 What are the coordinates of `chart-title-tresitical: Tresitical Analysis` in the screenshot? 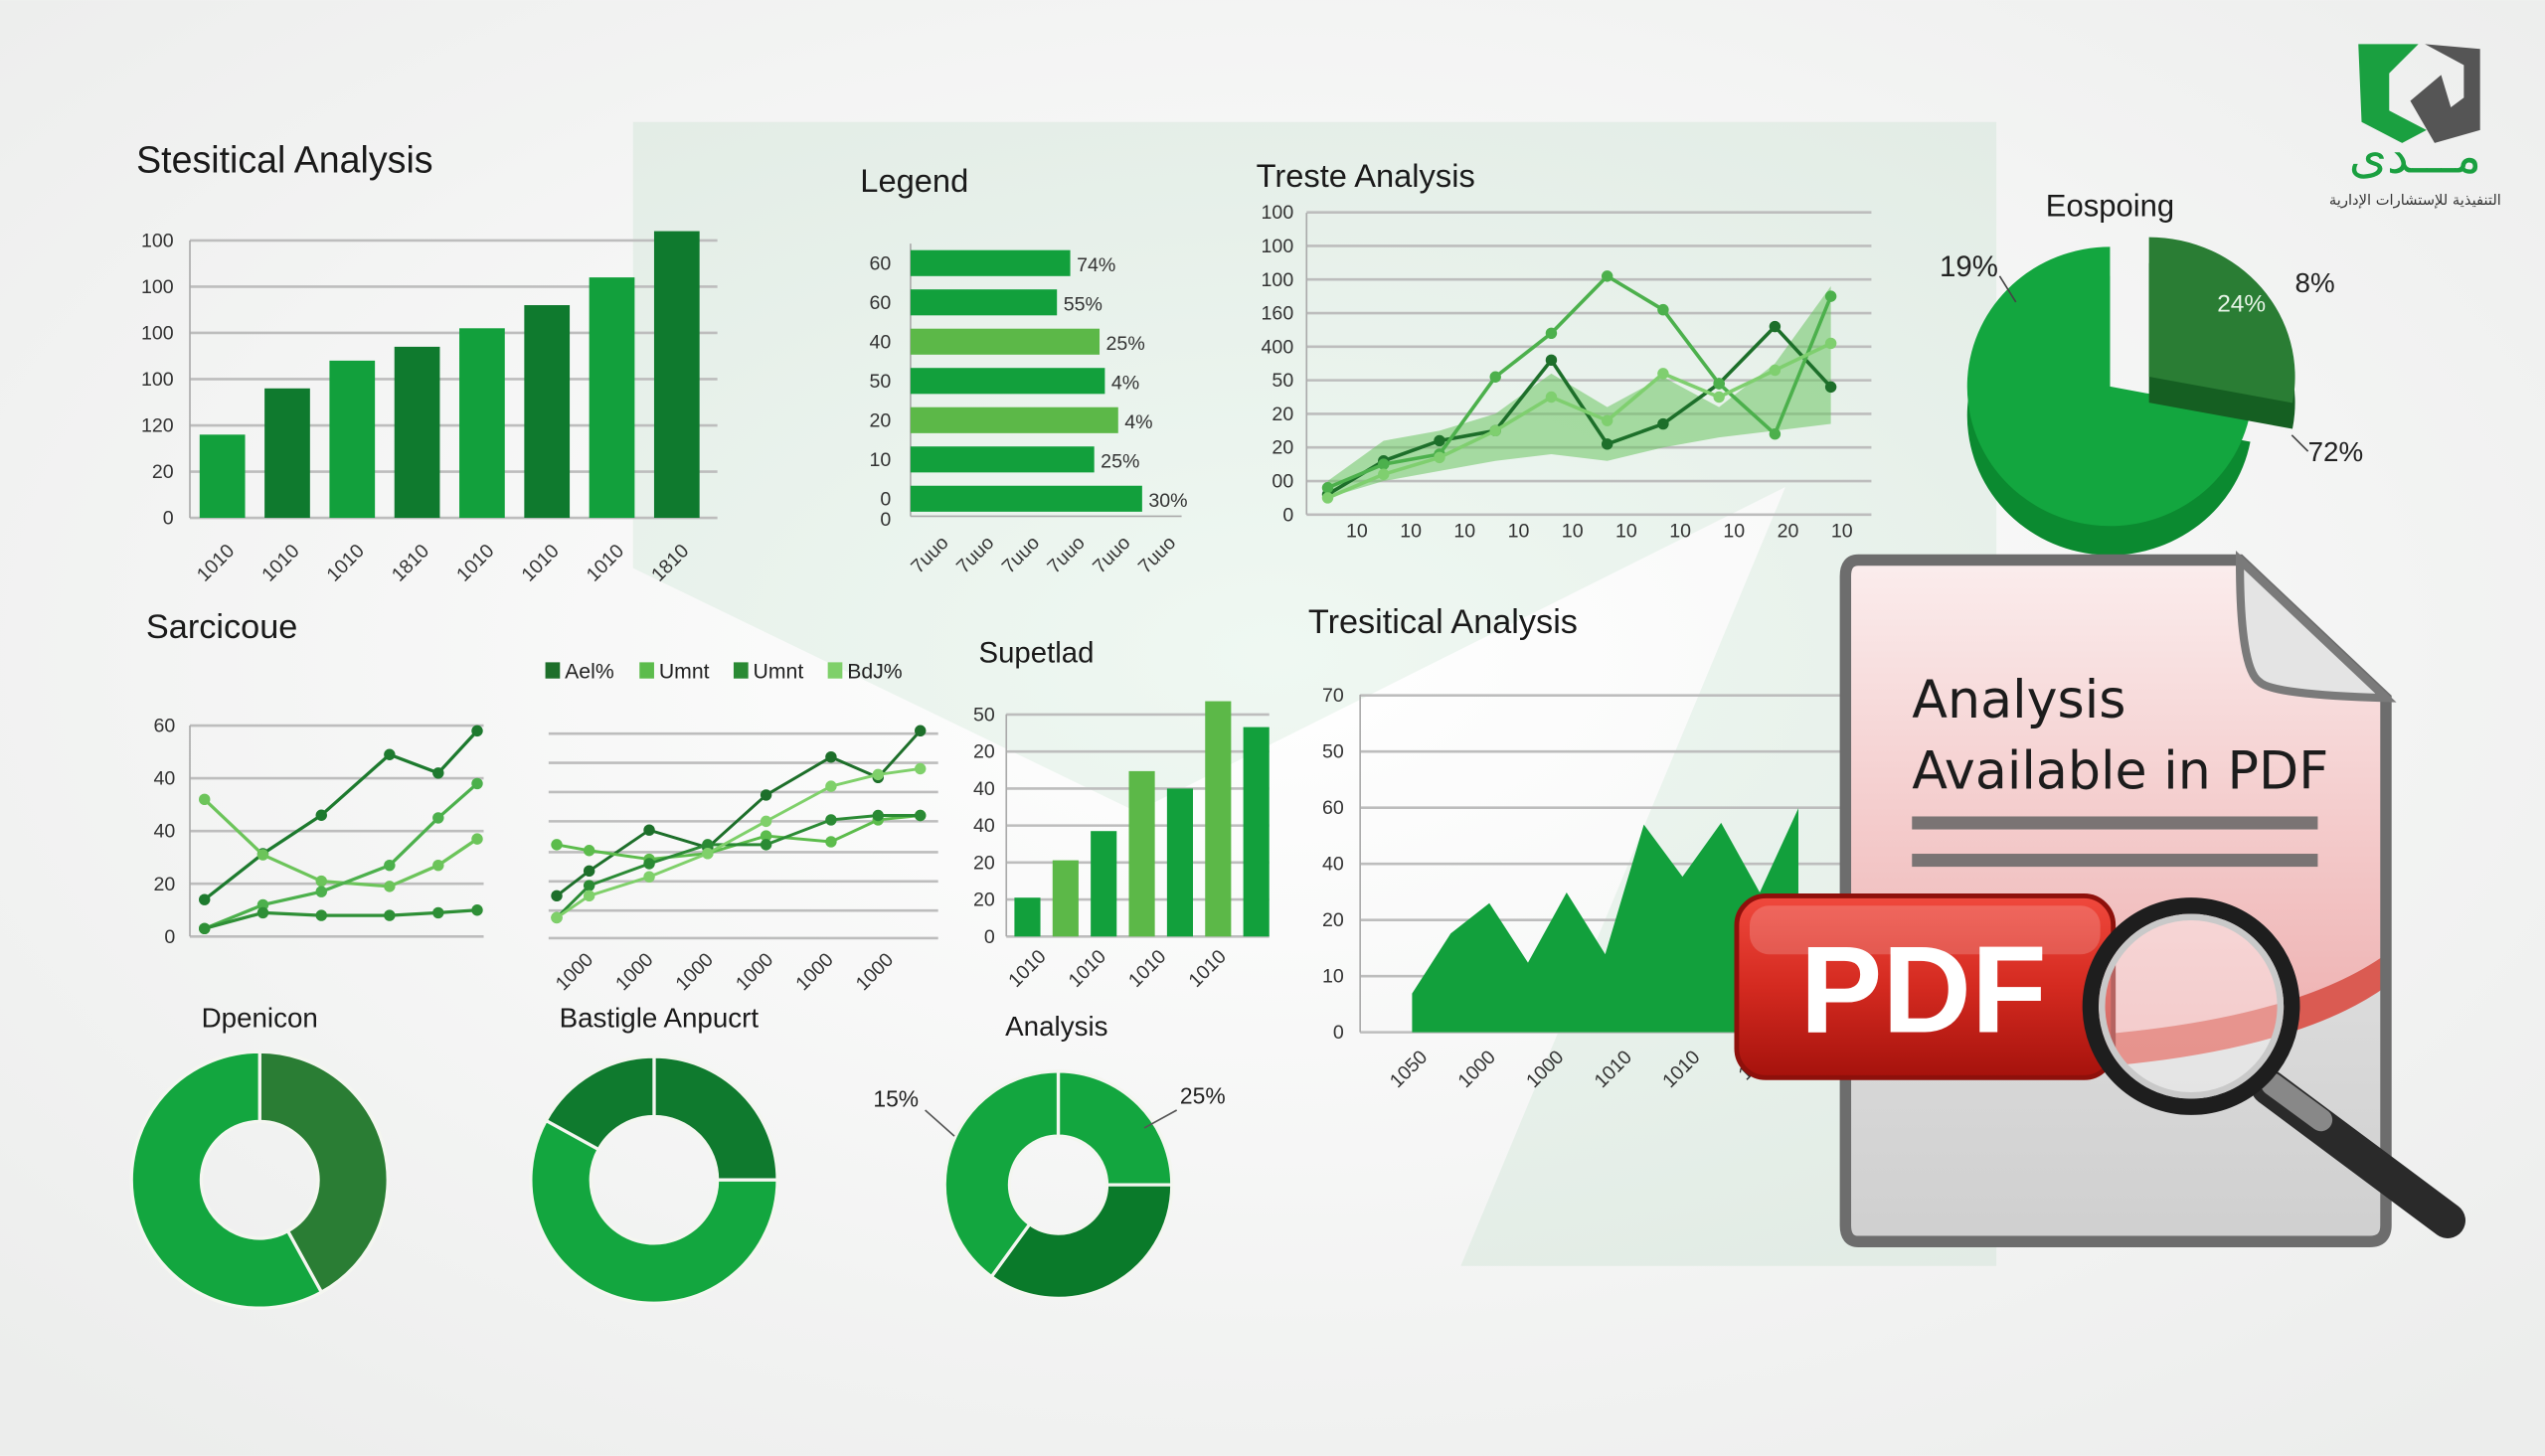 It's located at (1443, 622).